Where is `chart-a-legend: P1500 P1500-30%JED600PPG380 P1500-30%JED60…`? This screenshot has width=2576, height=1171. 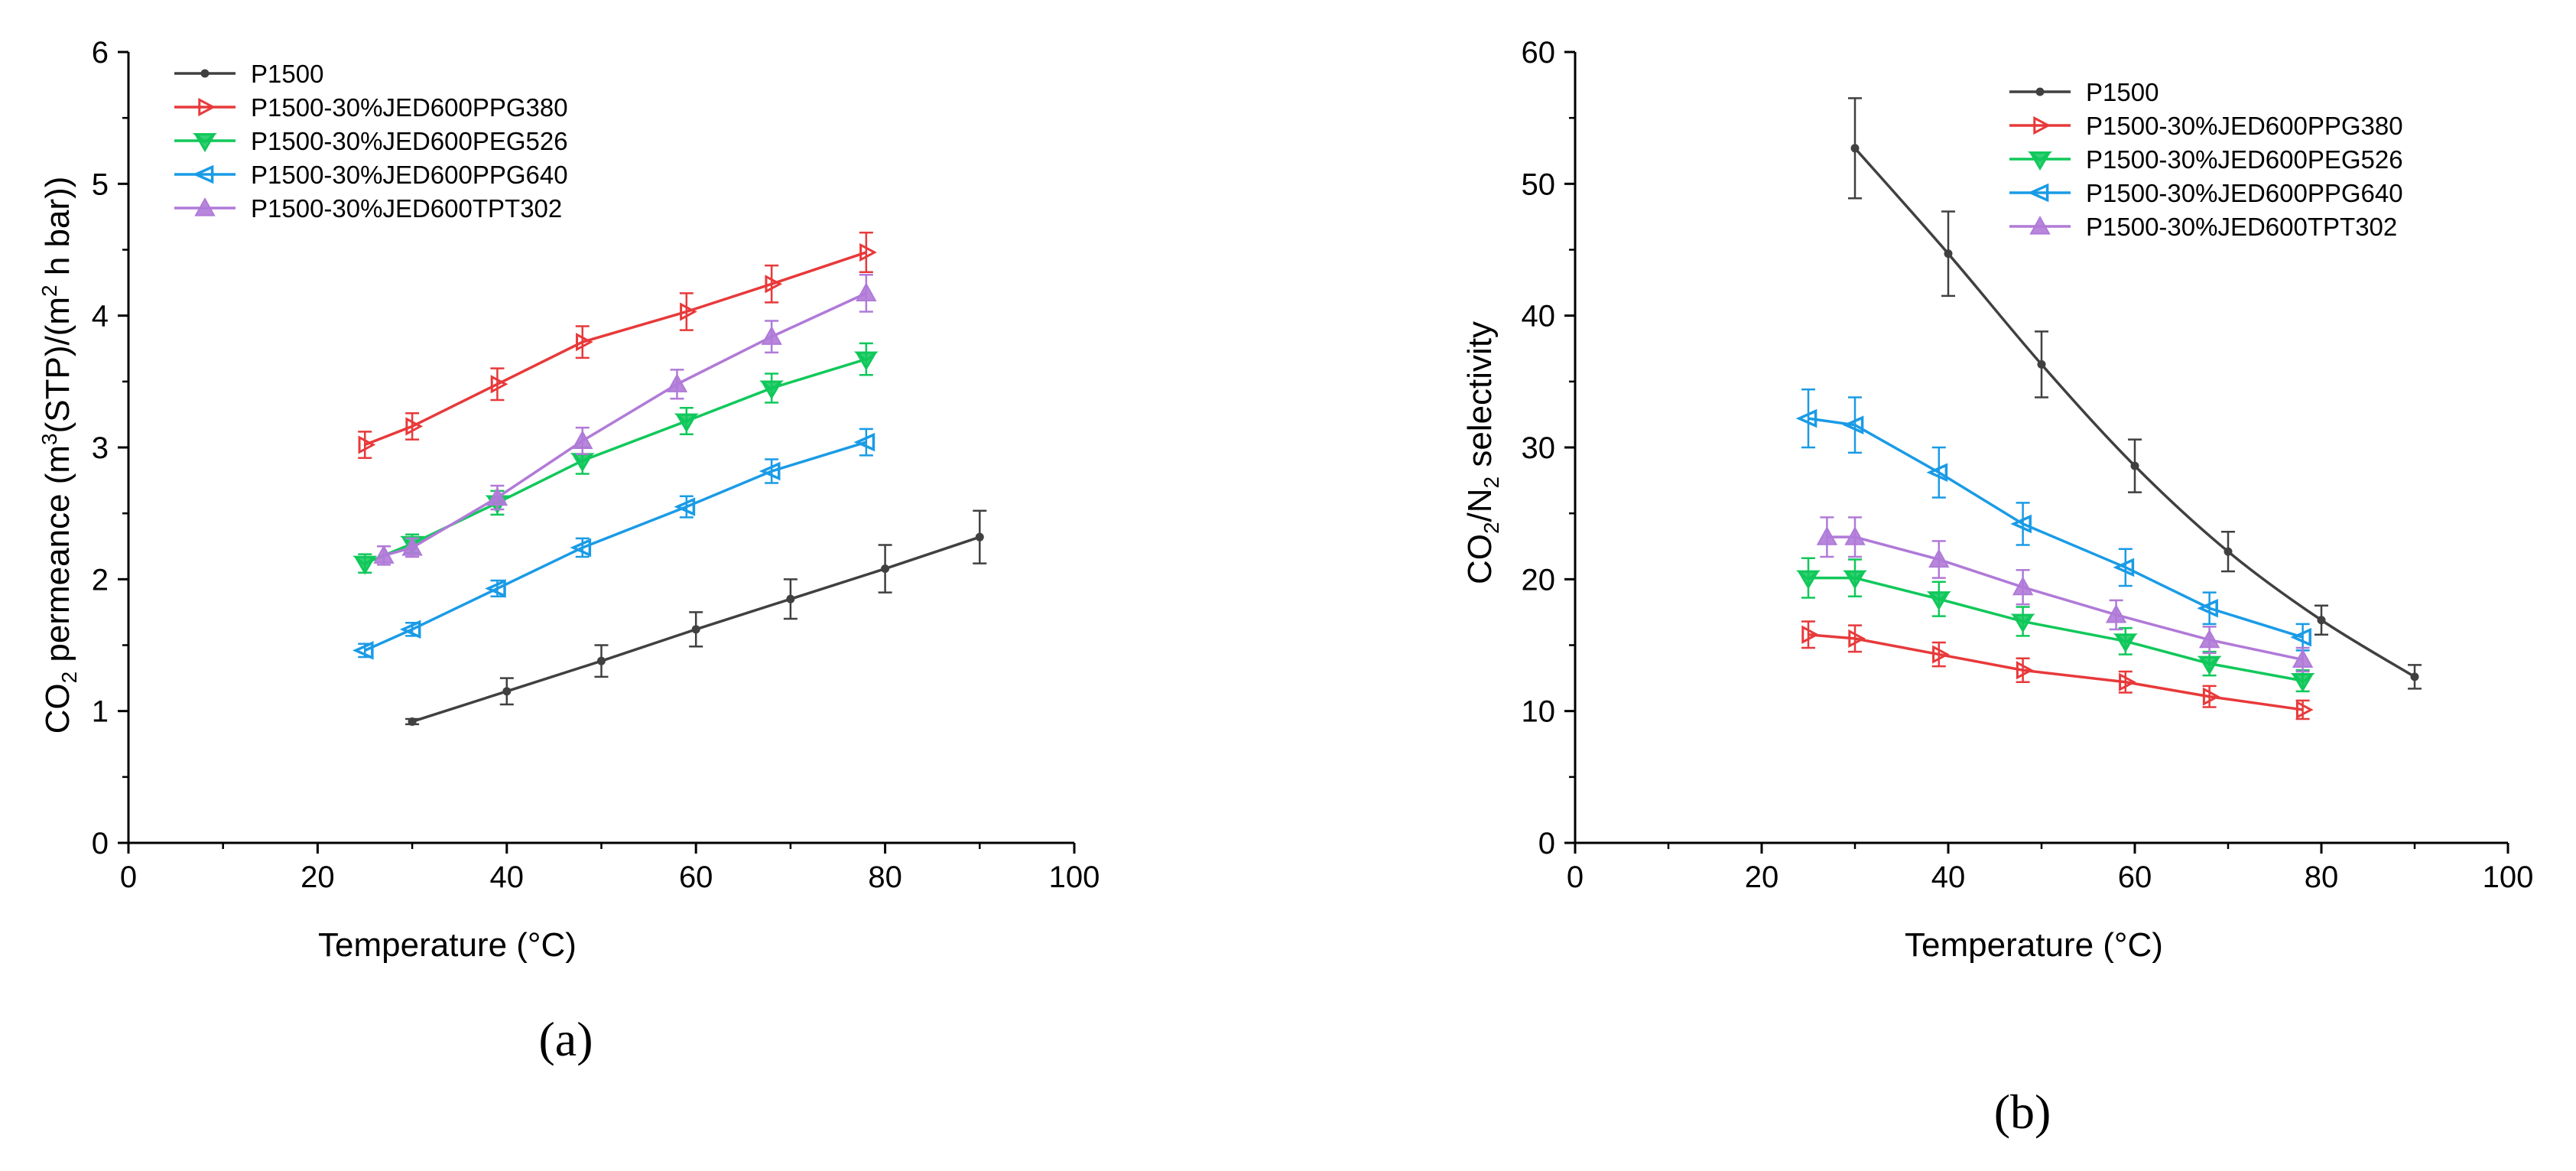
chart-a-legend: P1500 P1500-30%JED600PPG380 P1500-30%JED60… is located at coordinates (371, 141).